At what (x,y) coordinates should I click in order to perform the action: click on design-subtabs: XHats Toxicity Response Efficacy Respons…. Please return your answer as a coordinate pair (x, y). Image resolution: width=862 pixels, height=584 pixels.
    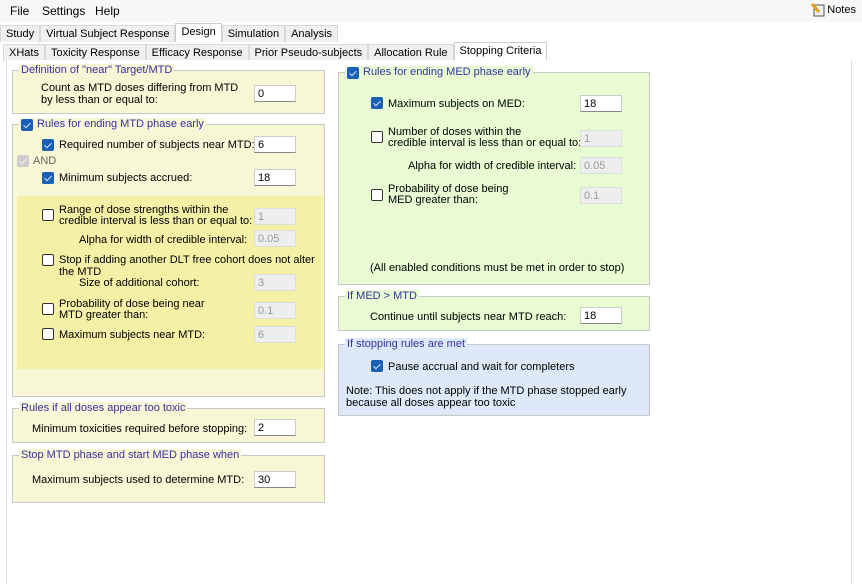
    Looking at the image, I should click on (275, 51).